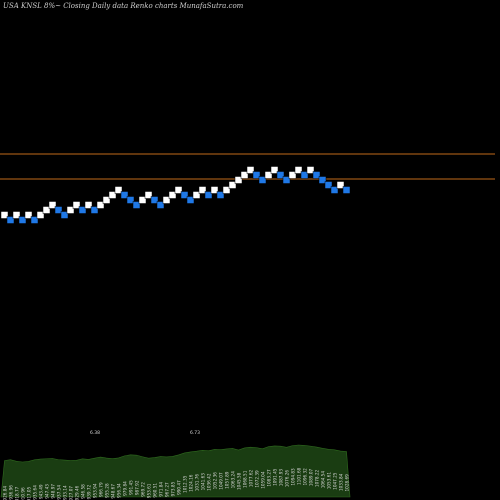 This screenshot has height=500, width=500. What do you see at coordinates (95, 433) in the screenshot?
I see `volume-peak-label: 6.38` at bounding box center [95, 433].